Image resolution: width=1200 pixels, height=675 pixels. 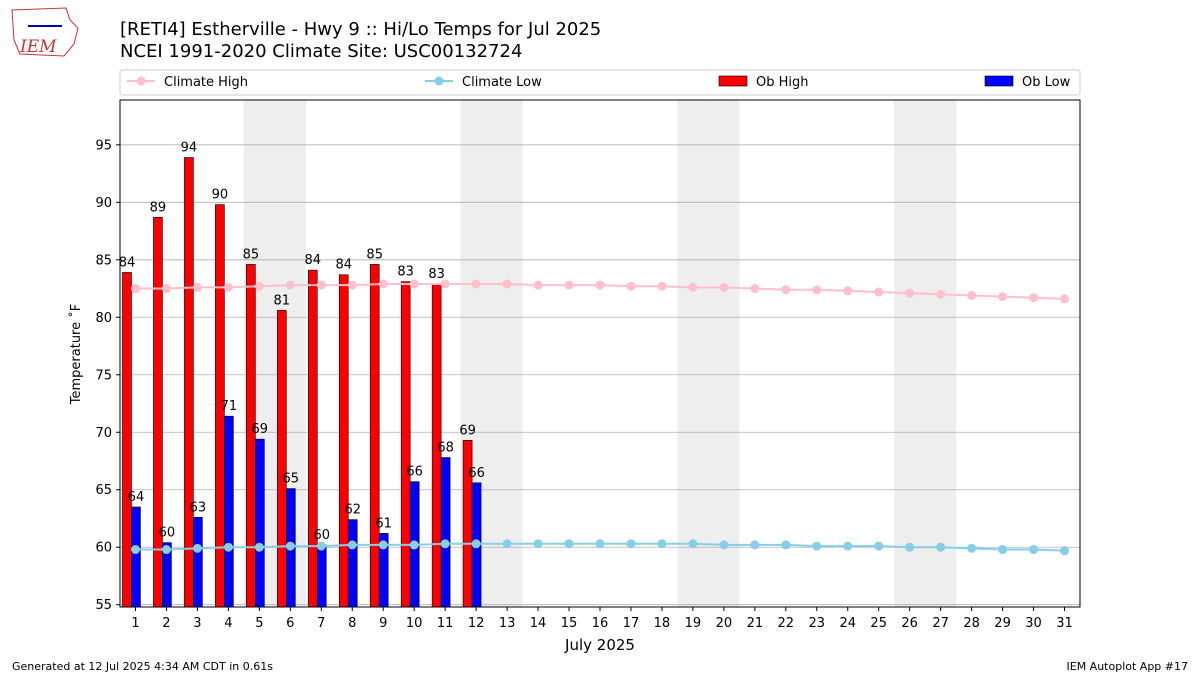 I want to click on x-tick-label: 21, so click(x=755, y=623).